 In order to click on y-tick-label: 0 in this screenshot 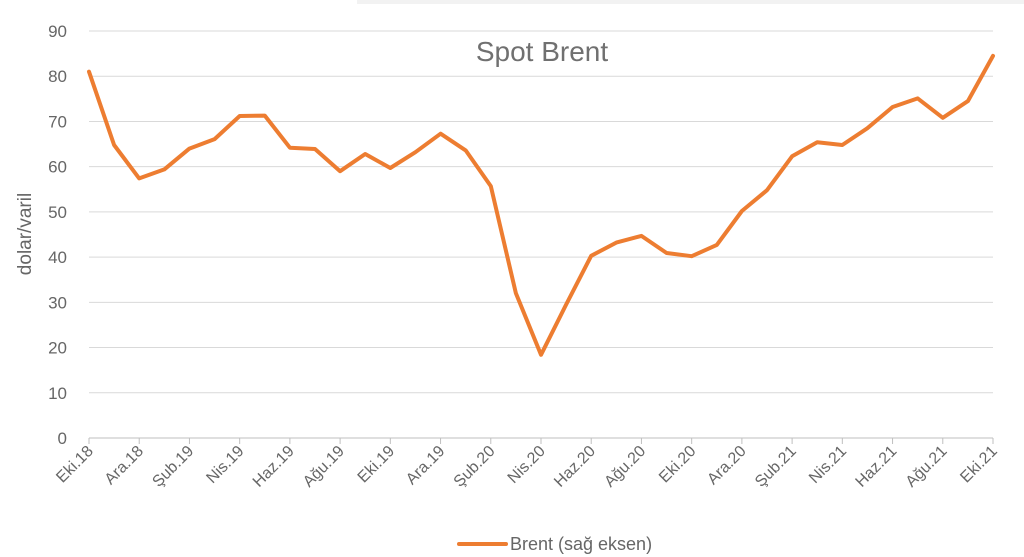, I will do `click(62, 438)`.